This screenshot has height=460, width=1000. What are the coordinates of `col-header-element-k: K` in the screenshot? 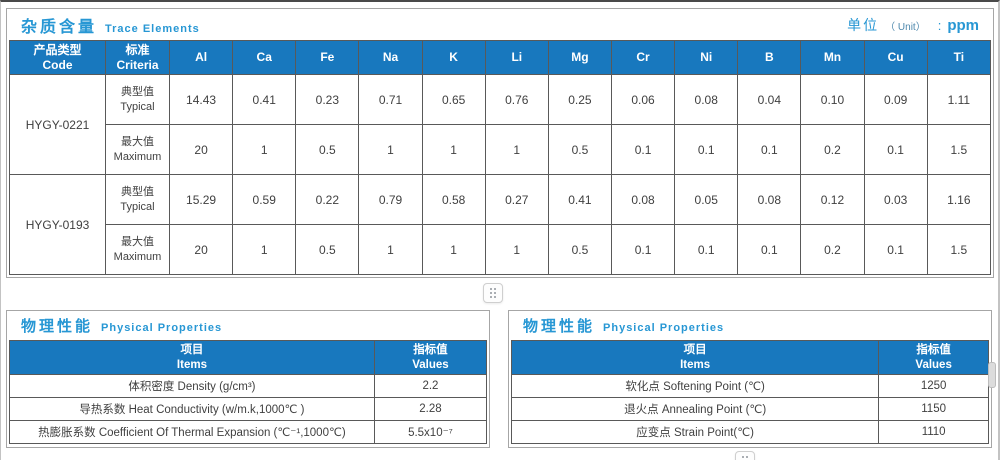 It's located at (453, 57).